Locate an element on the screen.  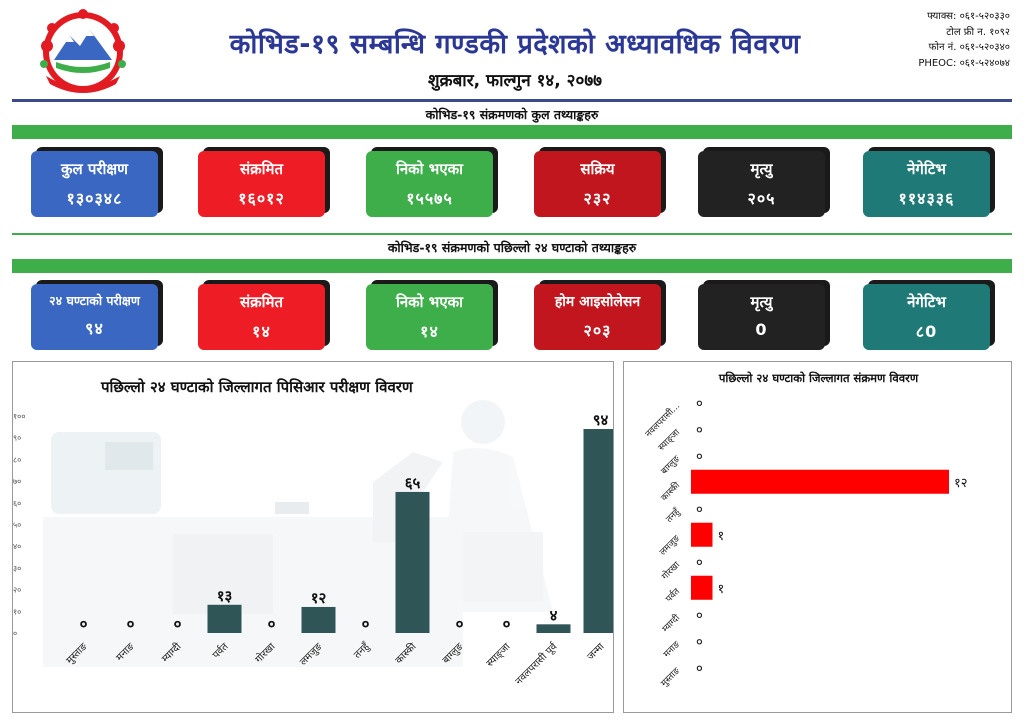
bar-value-label: ९४ is located at coordinates (601, 420).